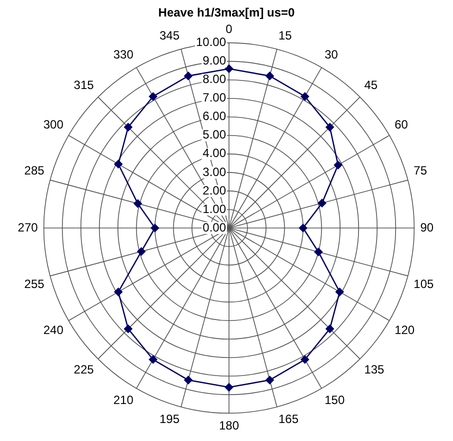 Image resolution: width=453 pixels, height=441 pixels. I want to click on spoke-label: 75, so click(421, 171).